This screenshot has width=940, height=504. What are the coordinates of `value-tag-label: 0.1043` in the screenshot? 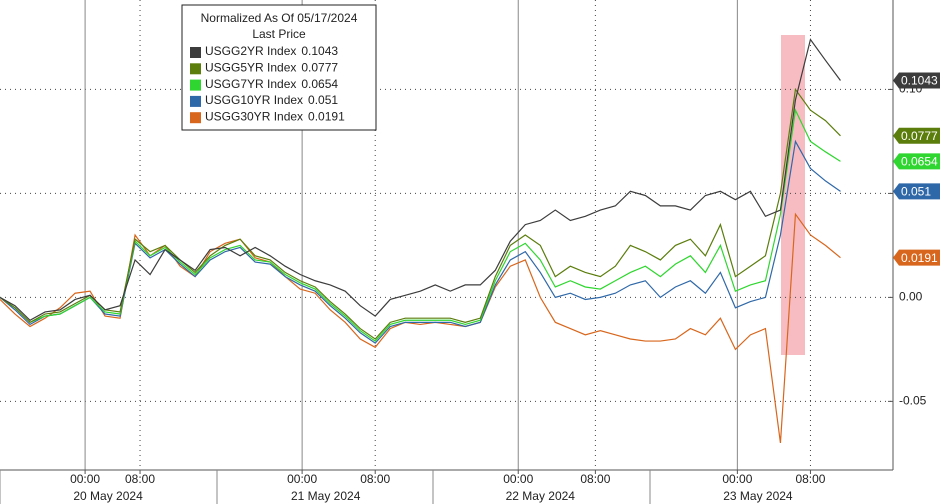 It's located at (919, 81).